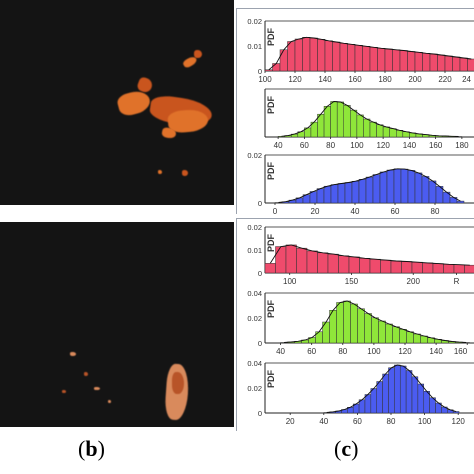 The image size is (474, 474). Describe the element at coordinates (457, 281) in the screenshot. I see `x-tick-label: R` at that location.